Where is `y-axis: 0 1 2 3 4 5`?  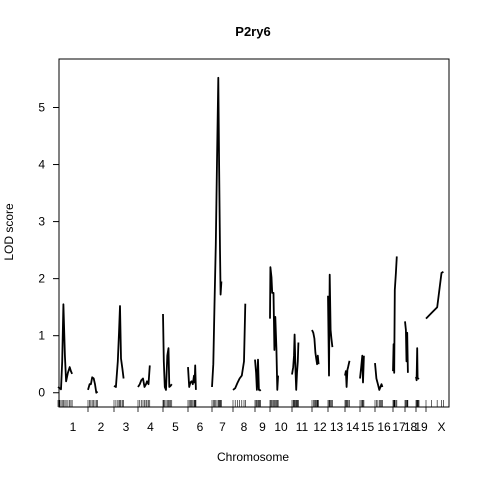
y-axis: 0 1 2 3 4 5 is located at coordinates (48, 250).